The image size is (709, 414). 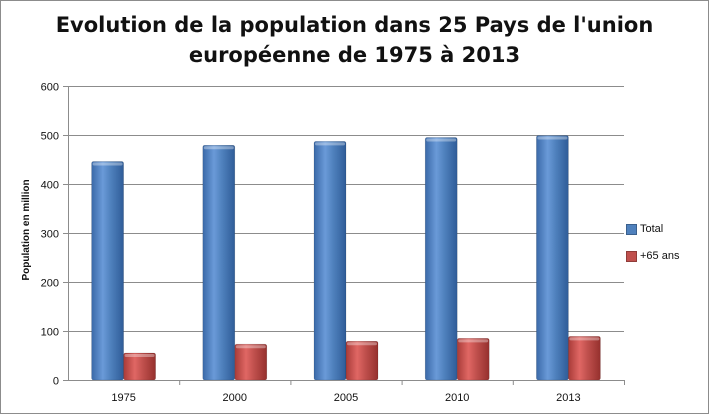 What do you see at coordinates (50, 333) in the screenshot?
I see `y-tick-label: 100` at bounding box center [50, 333].